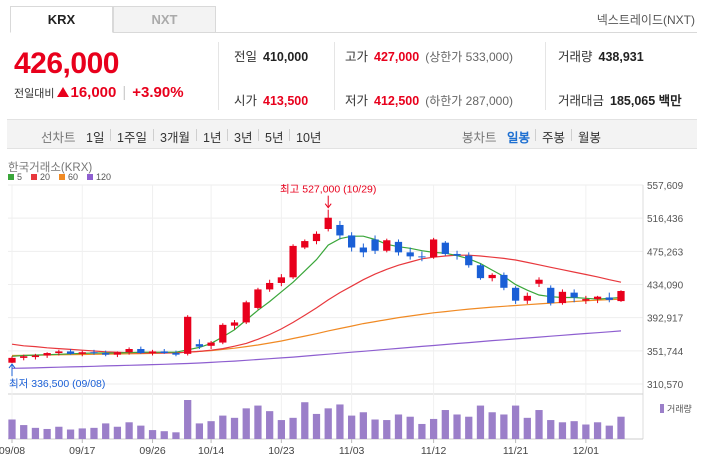 This screenshot has height=475, width=707. I want to click on candle-period-month: 월봉, so click(590, 138).